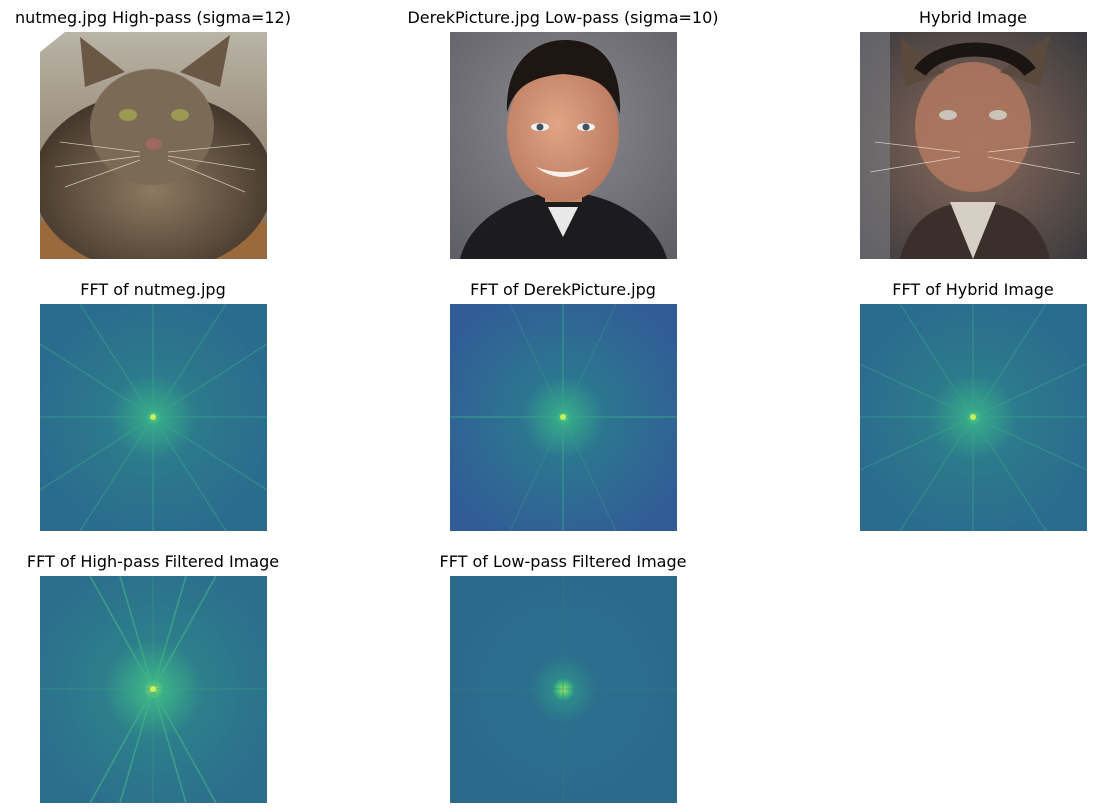 Image resolution: width=1096 pixels, height=812 pixels. I want to click on hybrid-image, so click(973, 145).